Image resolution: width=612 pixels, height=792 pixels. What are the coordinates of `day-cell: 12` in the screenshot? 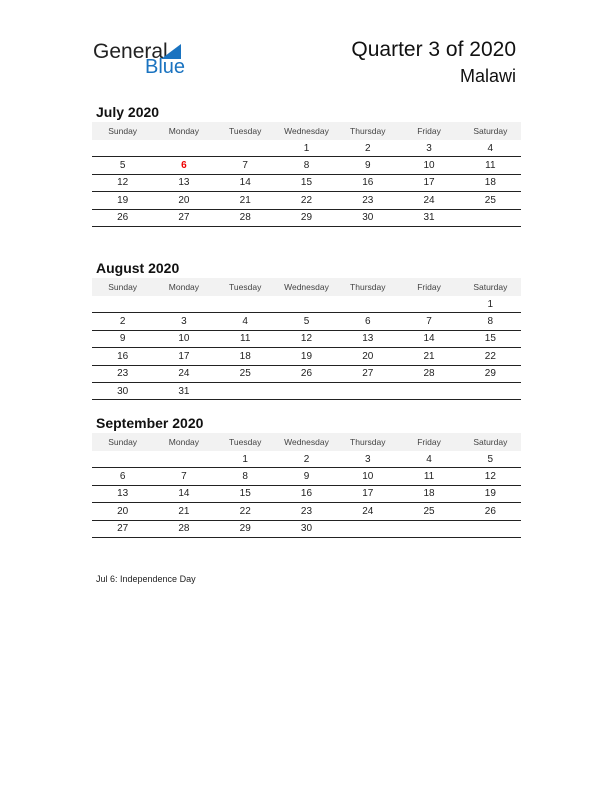 It's located at (123, 183).